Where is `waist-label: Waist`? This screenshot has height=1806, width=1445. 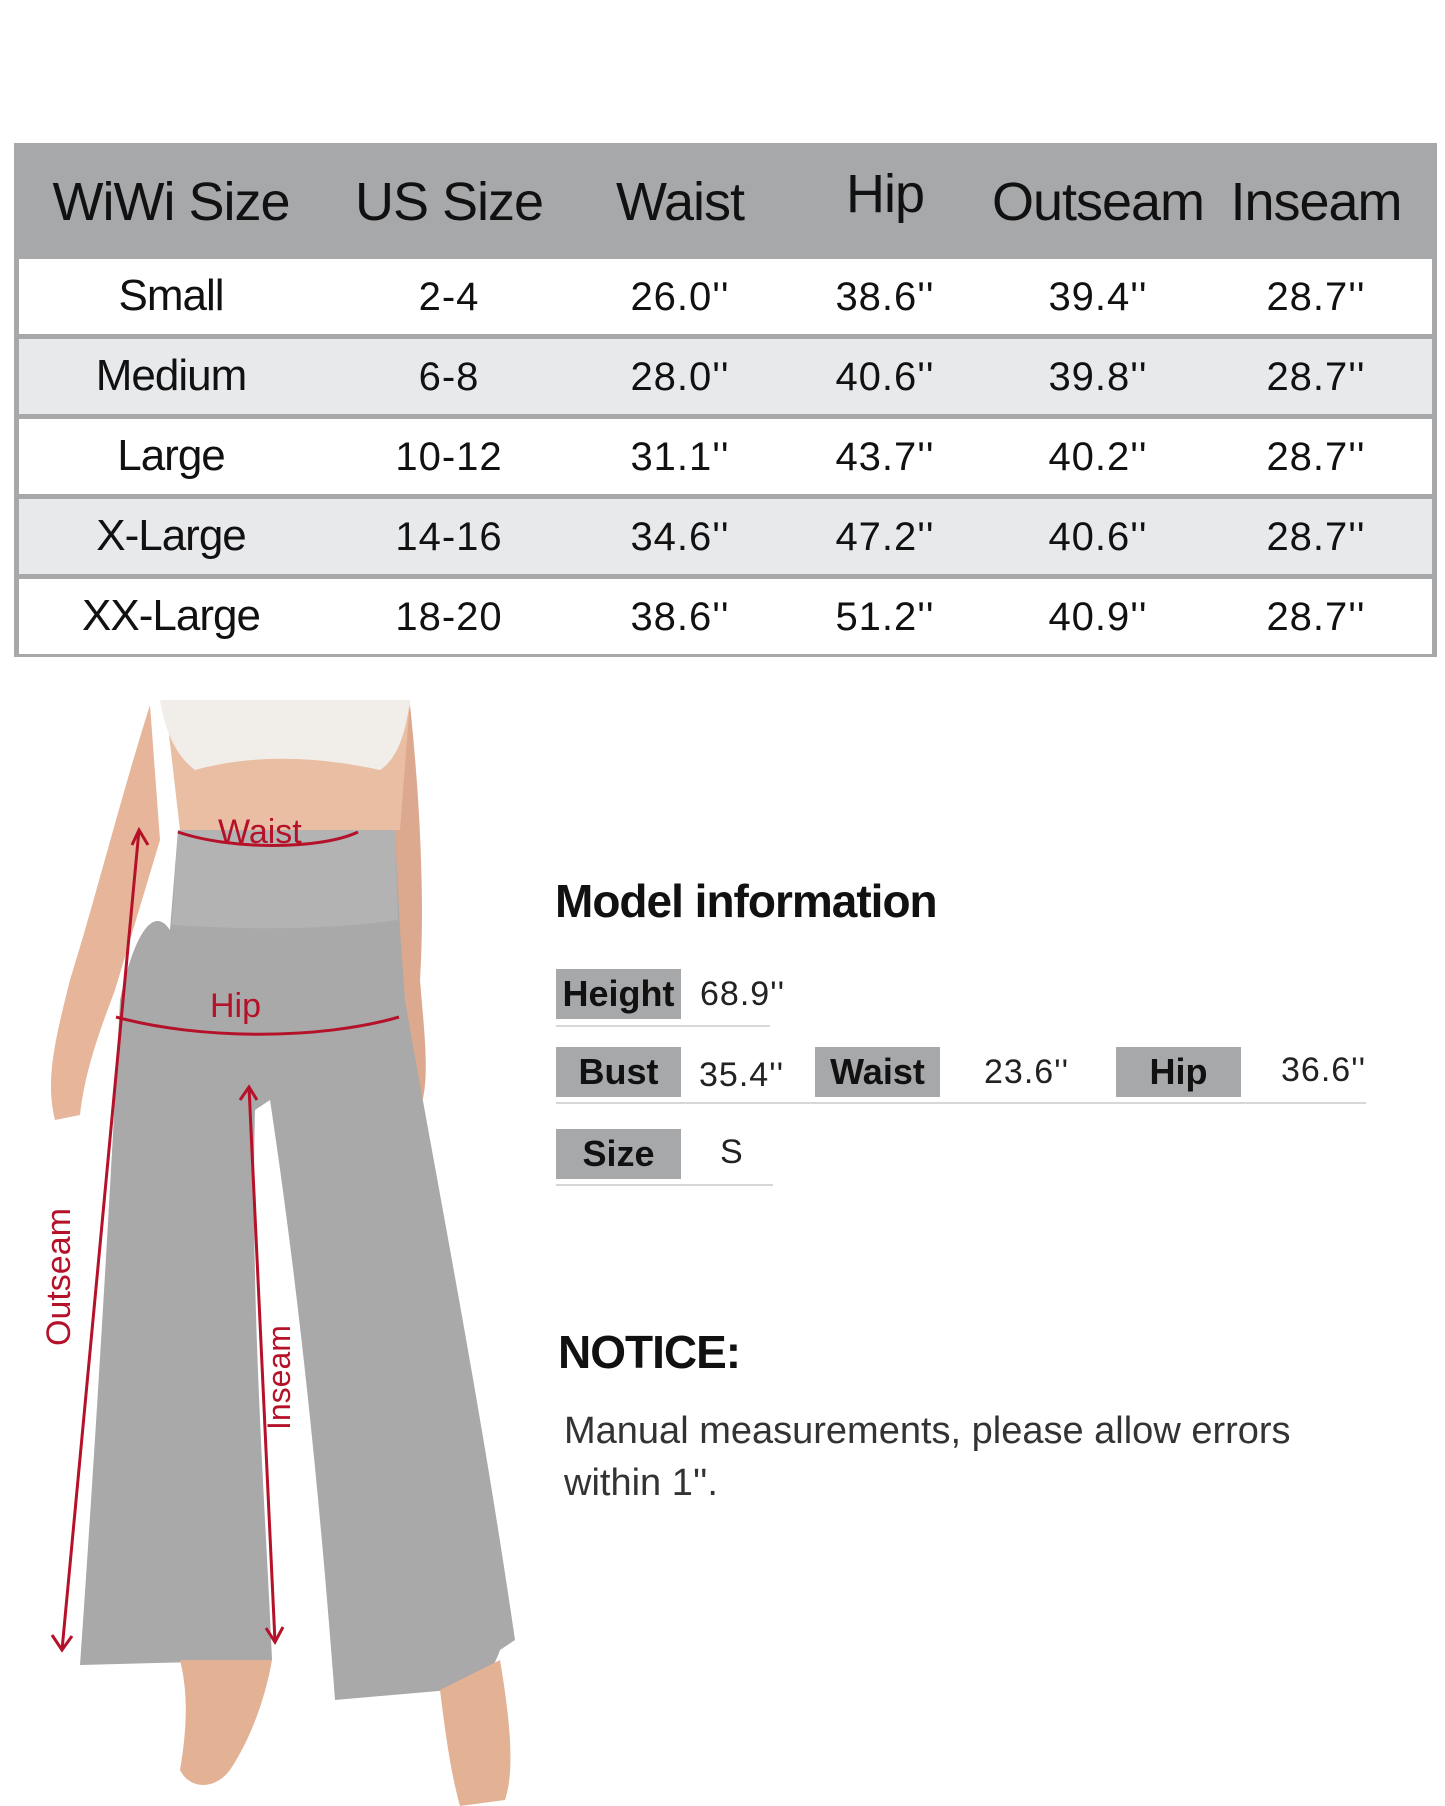 waist-label: Waist is located at coordinates (260, 832).